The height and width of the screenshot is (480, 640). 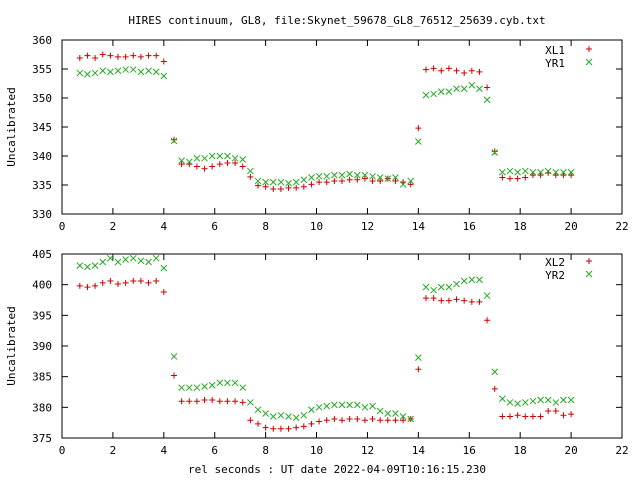 What do you see at coordinates (11, 126) in the screenshot?
I see `upper-y-axis-label: Uncalibrated` at bounding box center [11, 126].